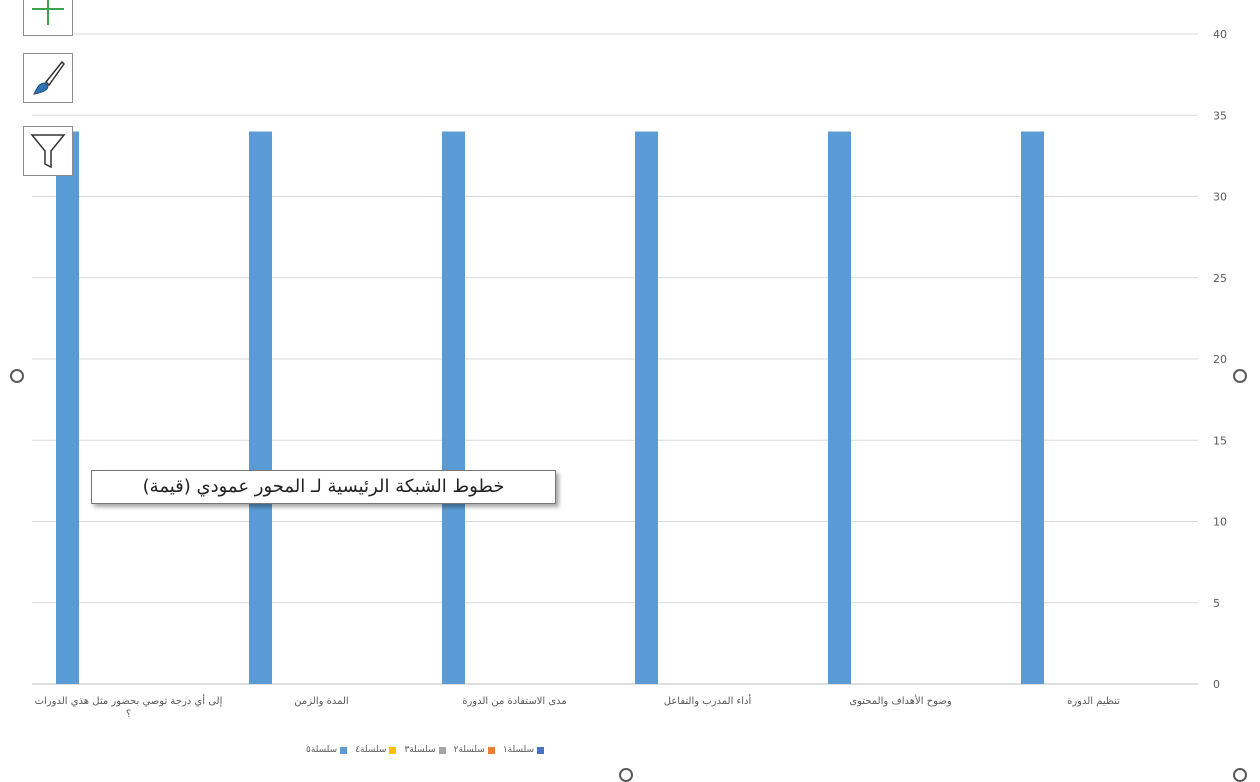 The image size is (1260, 782). I want to click on x-tick-label: مدى الاستفادة من الدورة, so click(514, 701).